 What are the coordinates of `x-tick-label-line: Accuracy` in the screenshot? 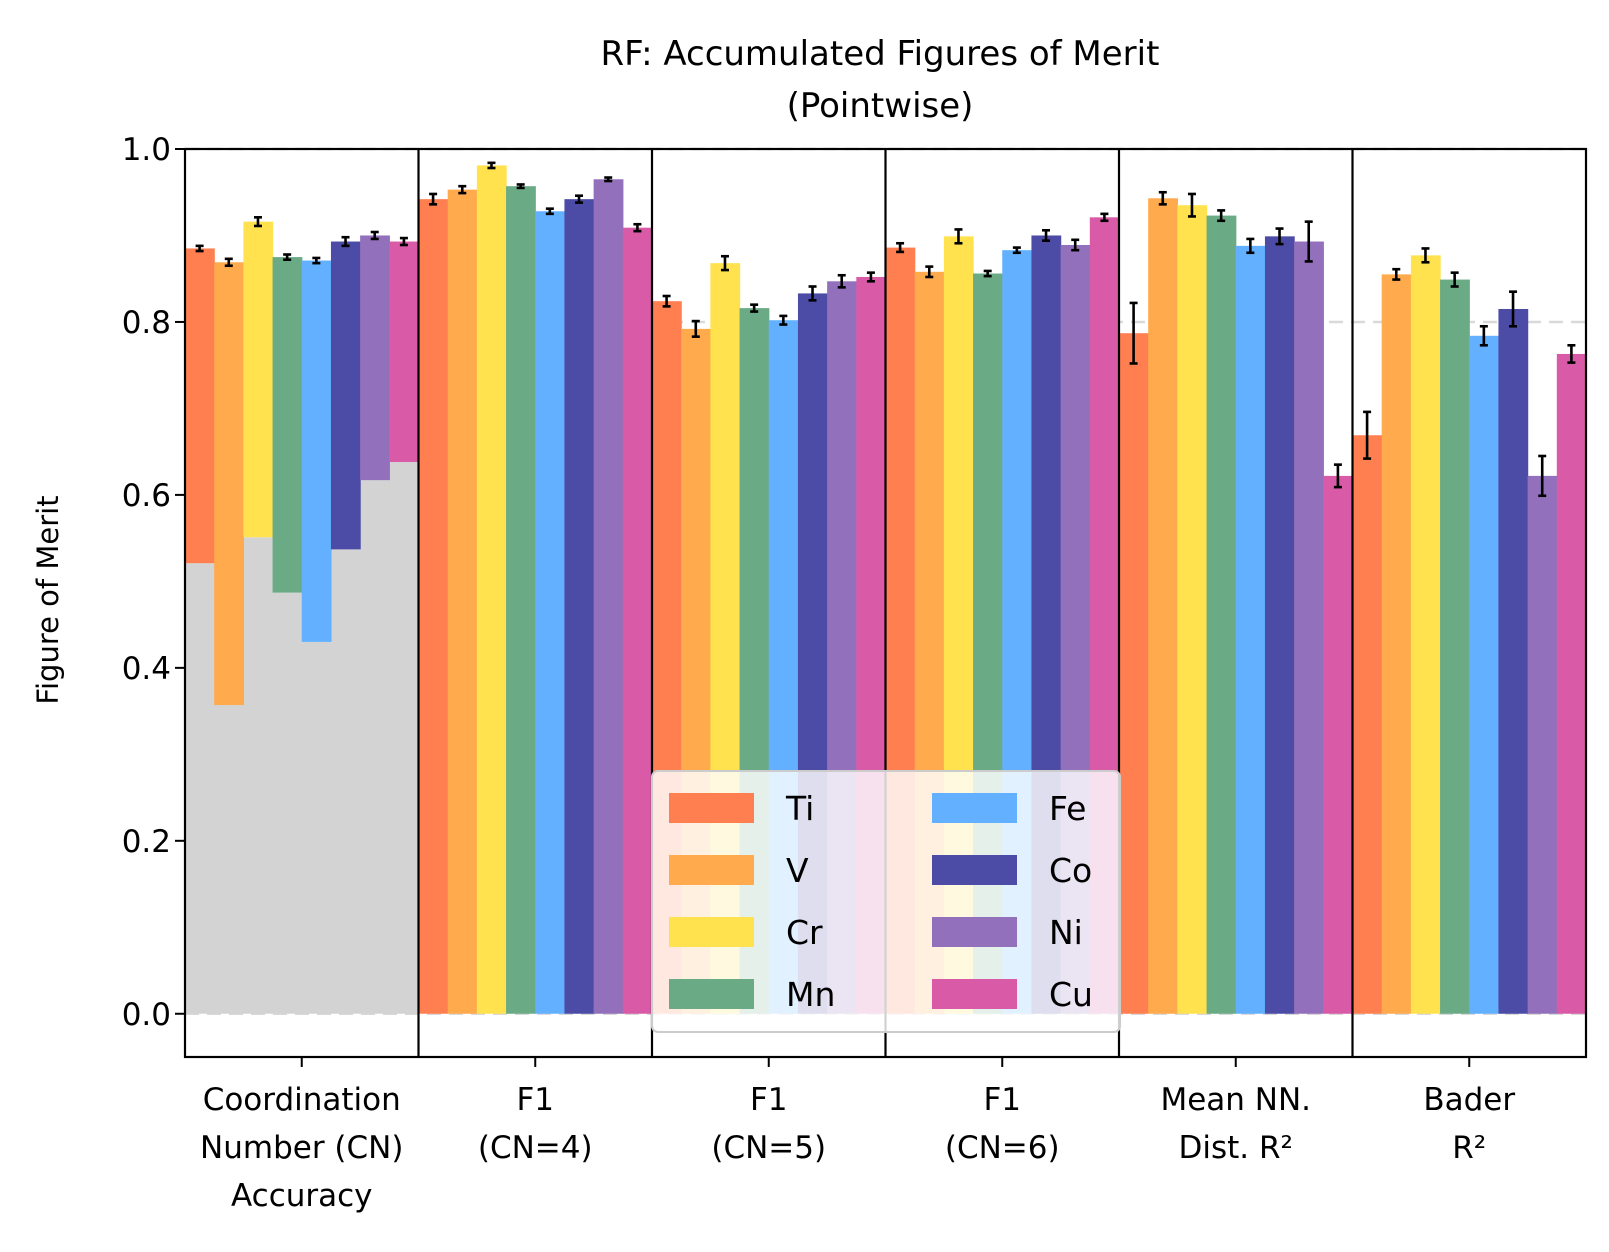 It's located at (302, 1196).